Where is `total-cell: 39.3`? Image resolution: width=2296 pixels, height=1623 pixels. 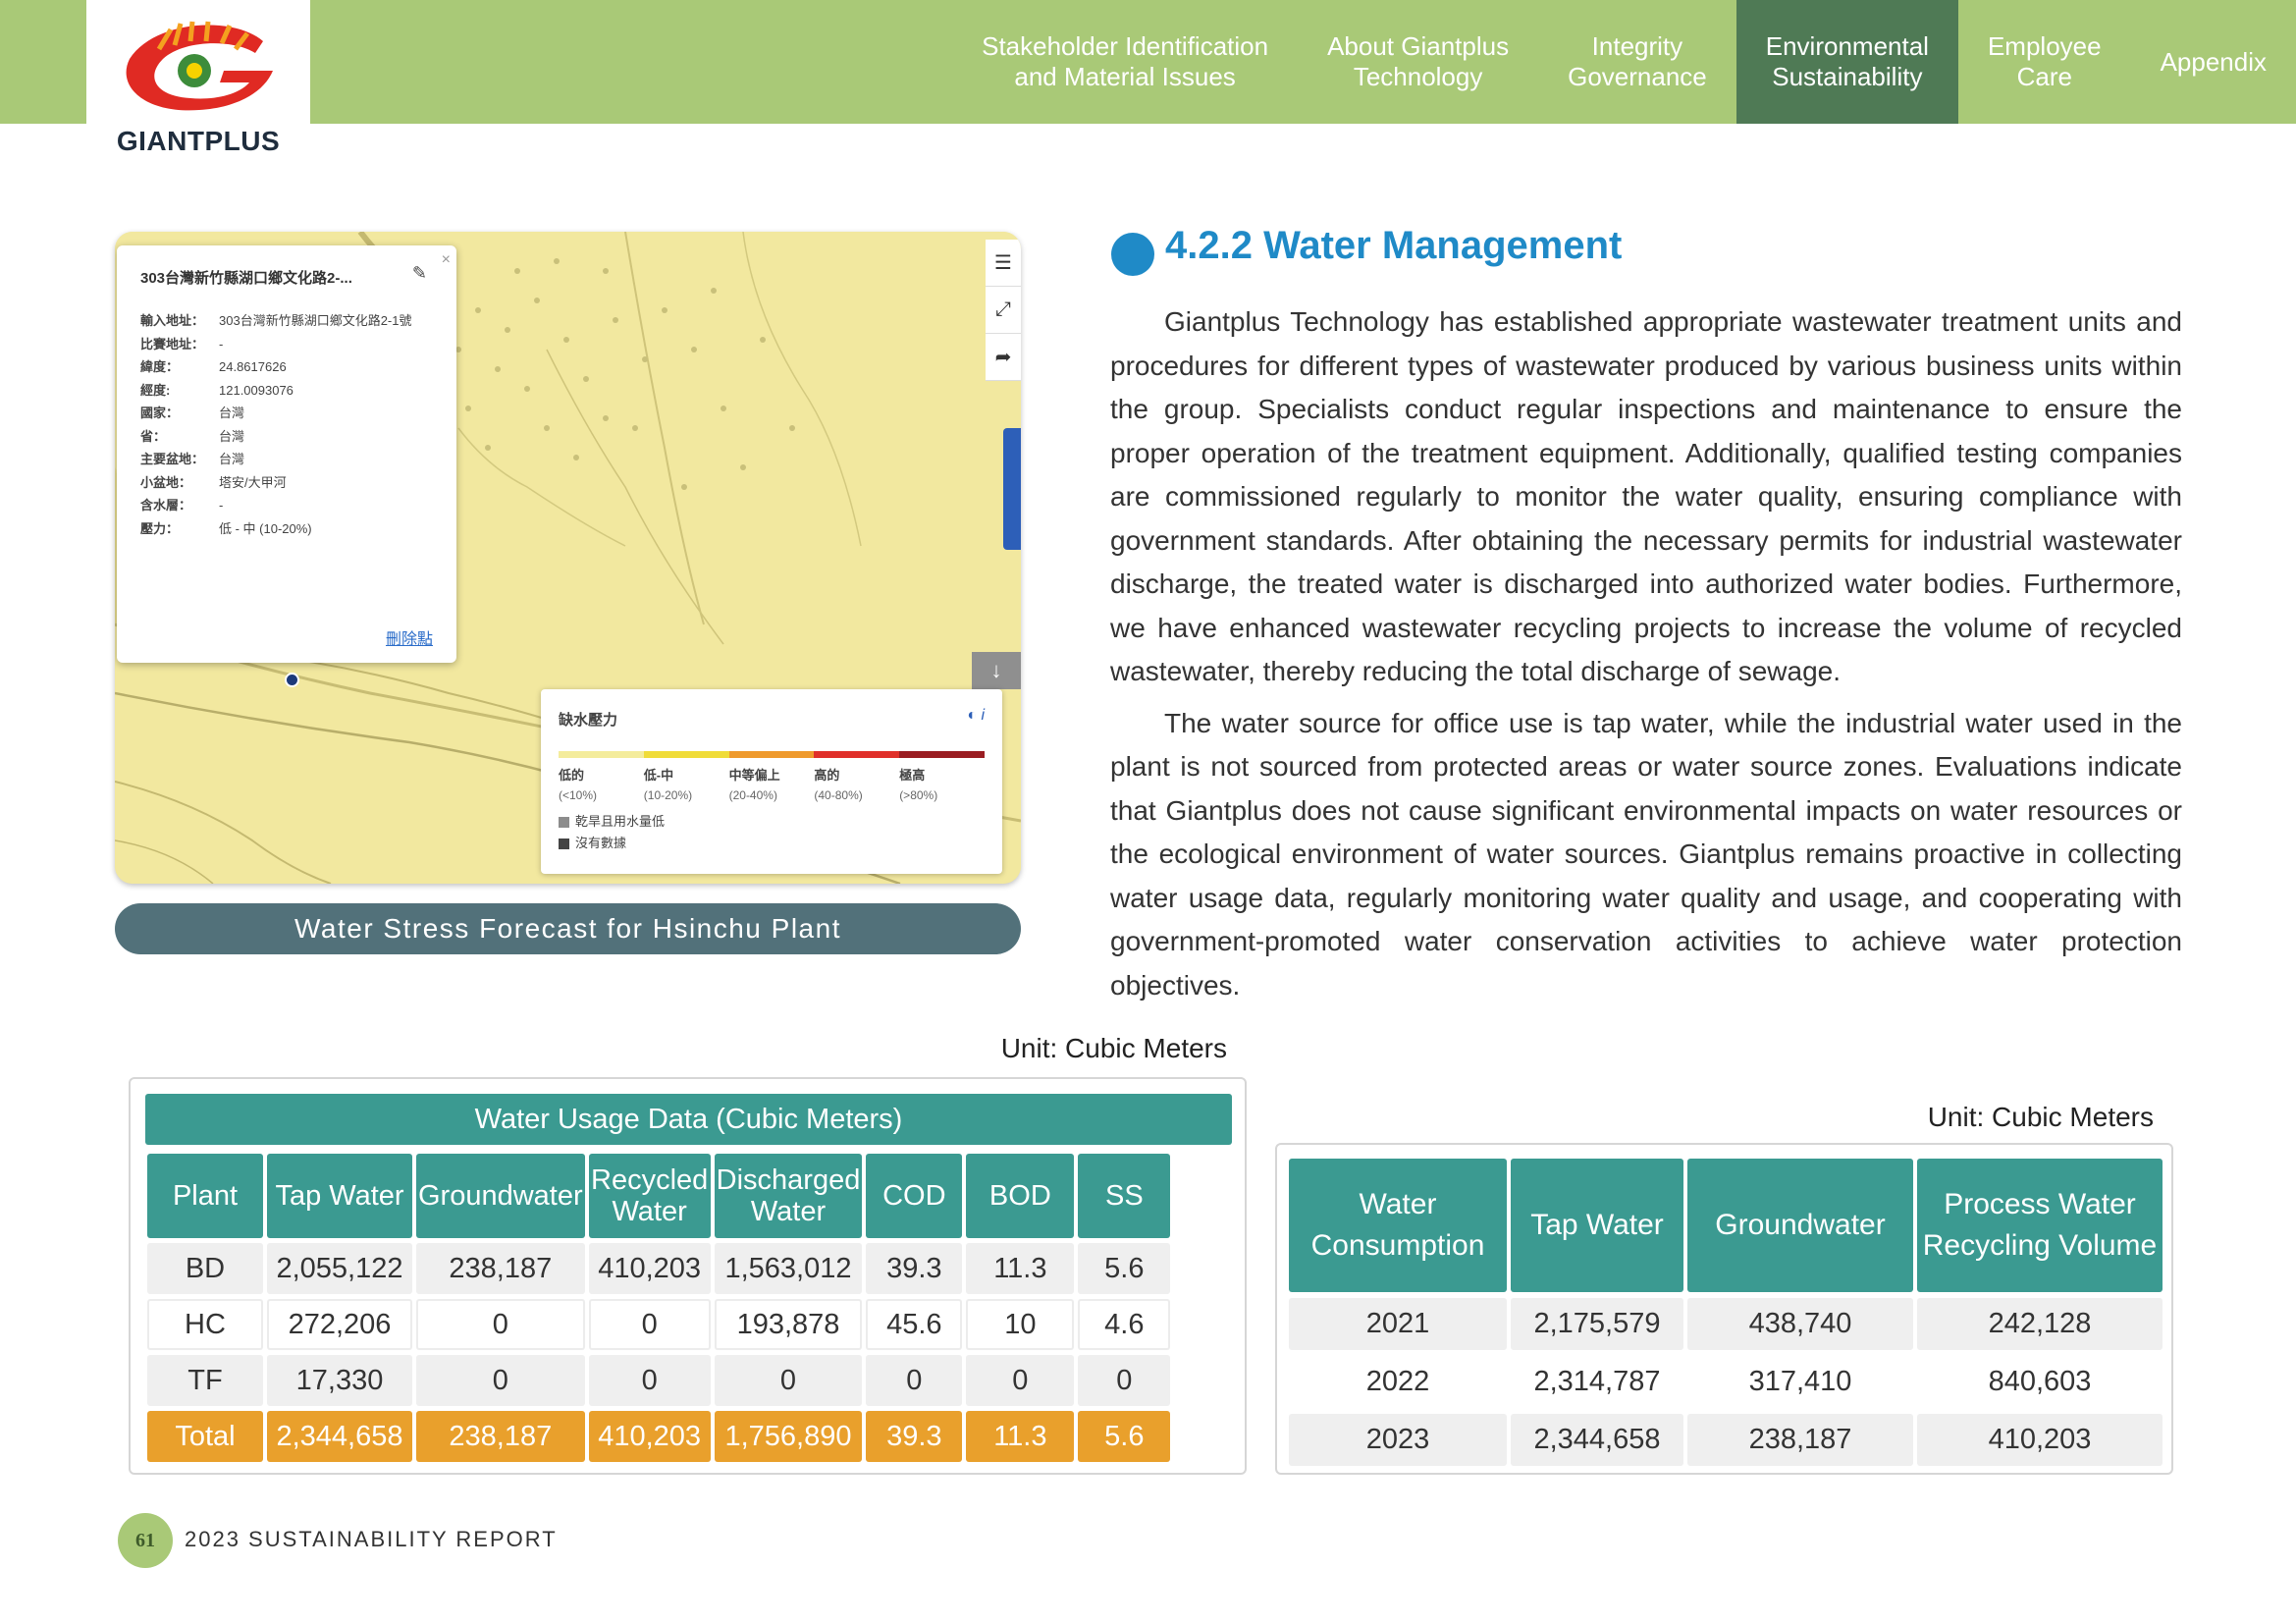
total-cell: 39.3 is located at coordinates (914, 1436).